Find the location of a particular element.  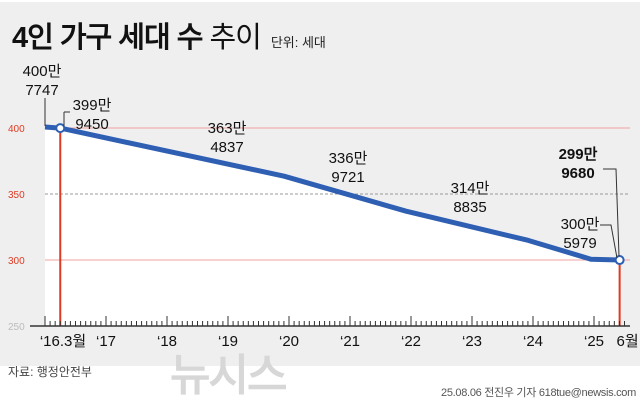

x-tick-label: 6월 is located at coordinates (628, 341).